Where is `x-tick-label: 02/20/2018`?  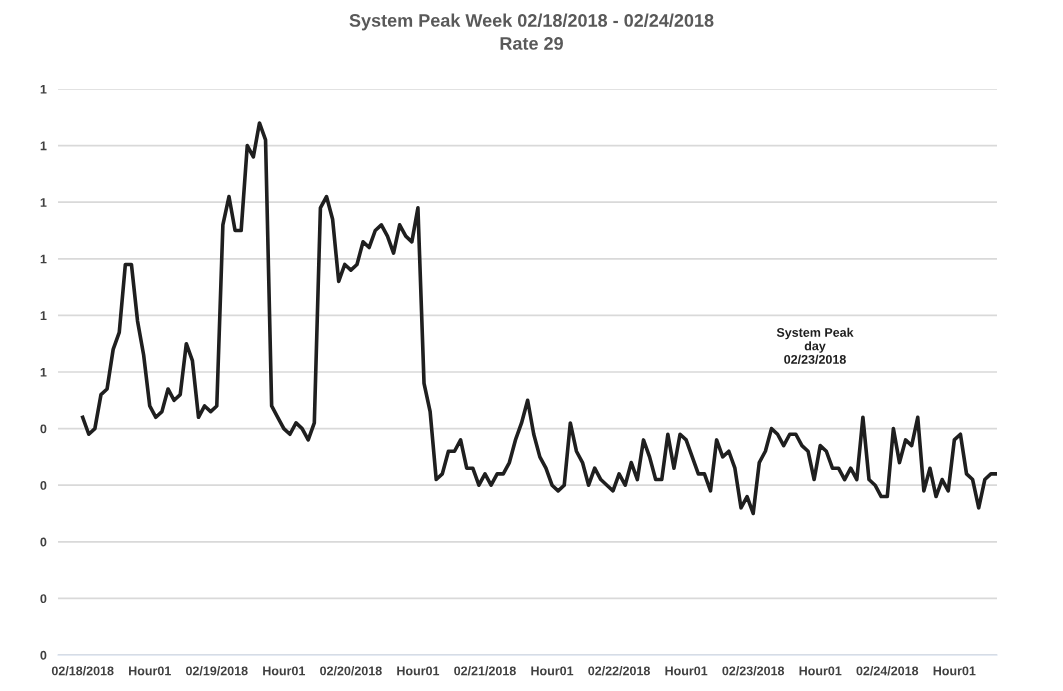 x-tick-label: 02/20/2018 is located at coordinates (351, 671).